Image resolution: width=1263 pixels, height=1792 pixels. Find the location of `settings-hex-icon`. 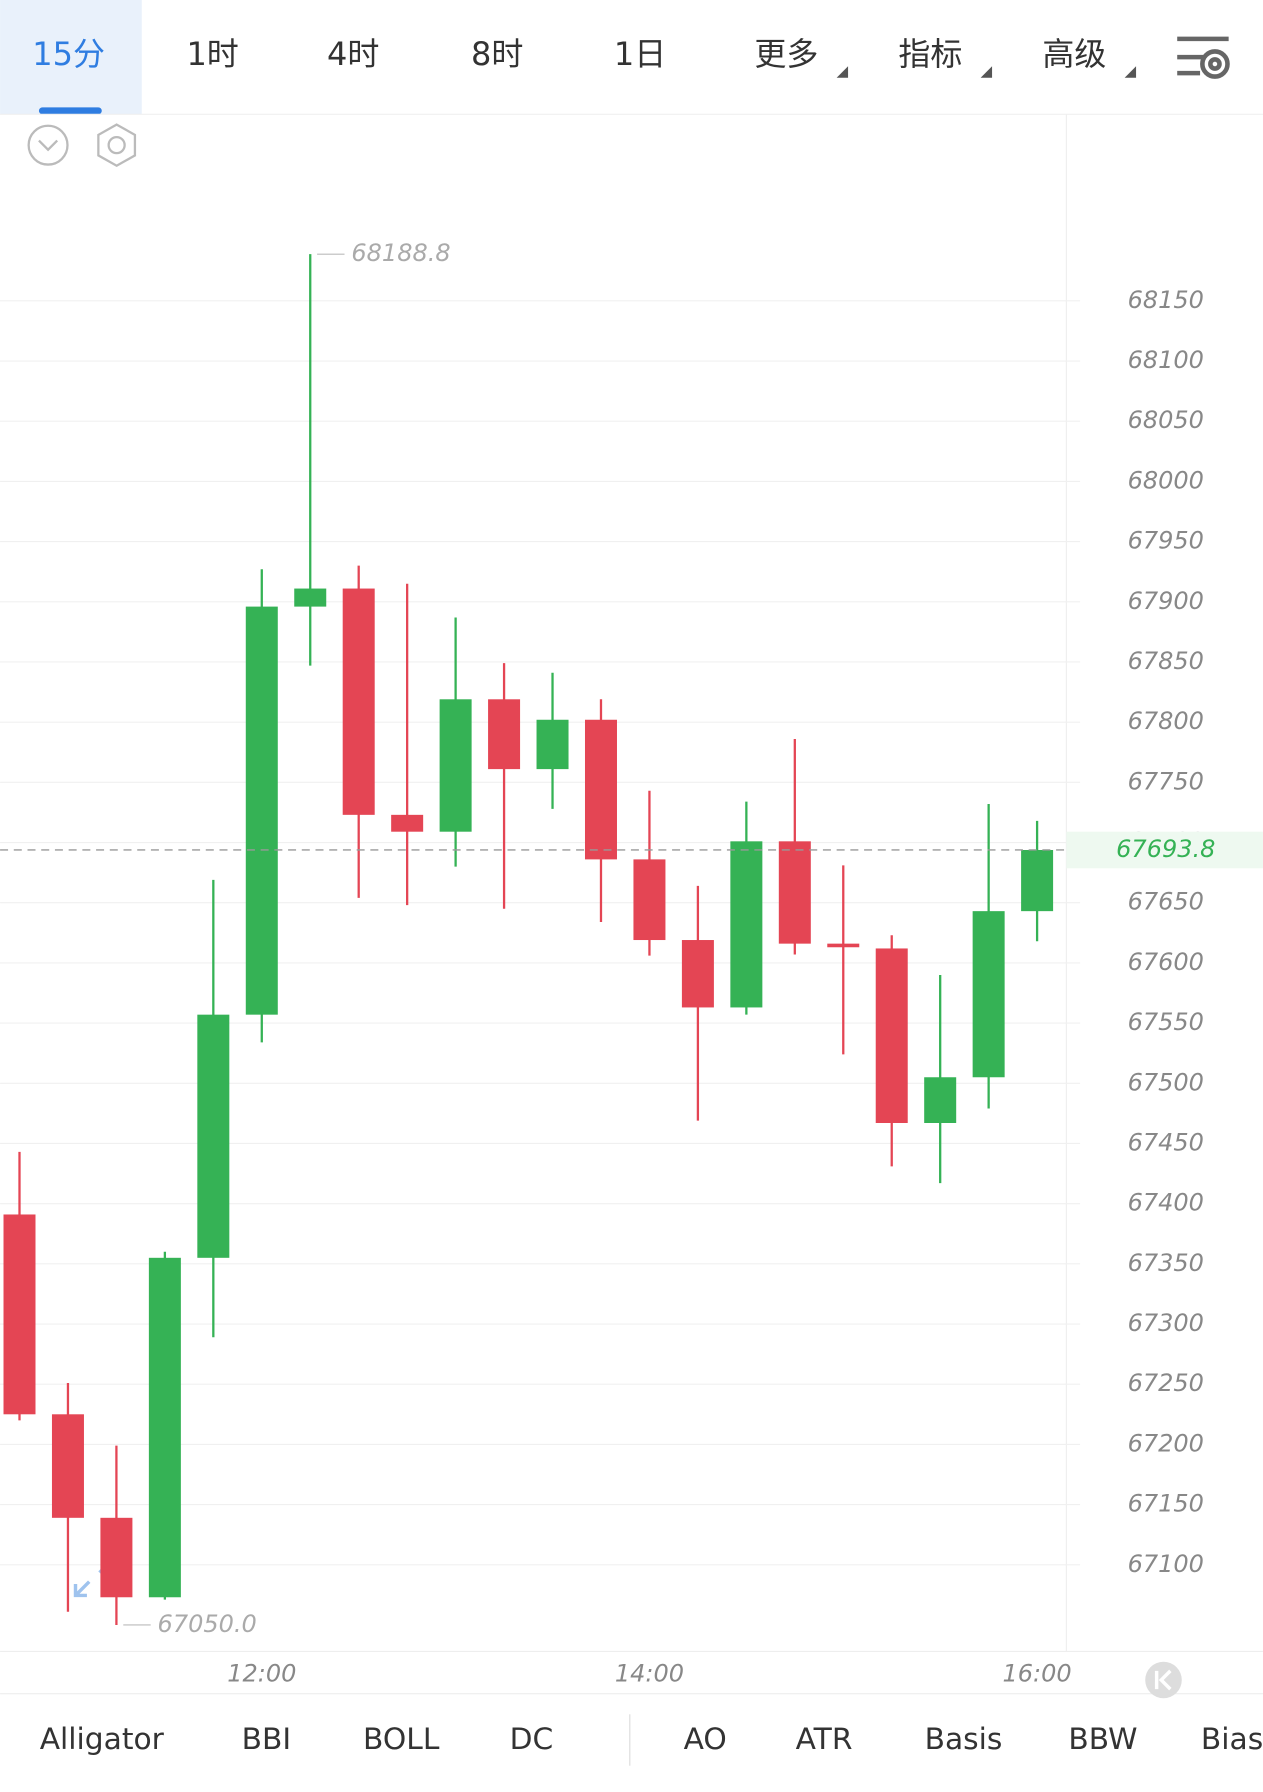

settings-hex-icon is located at coordinates (117, 145).